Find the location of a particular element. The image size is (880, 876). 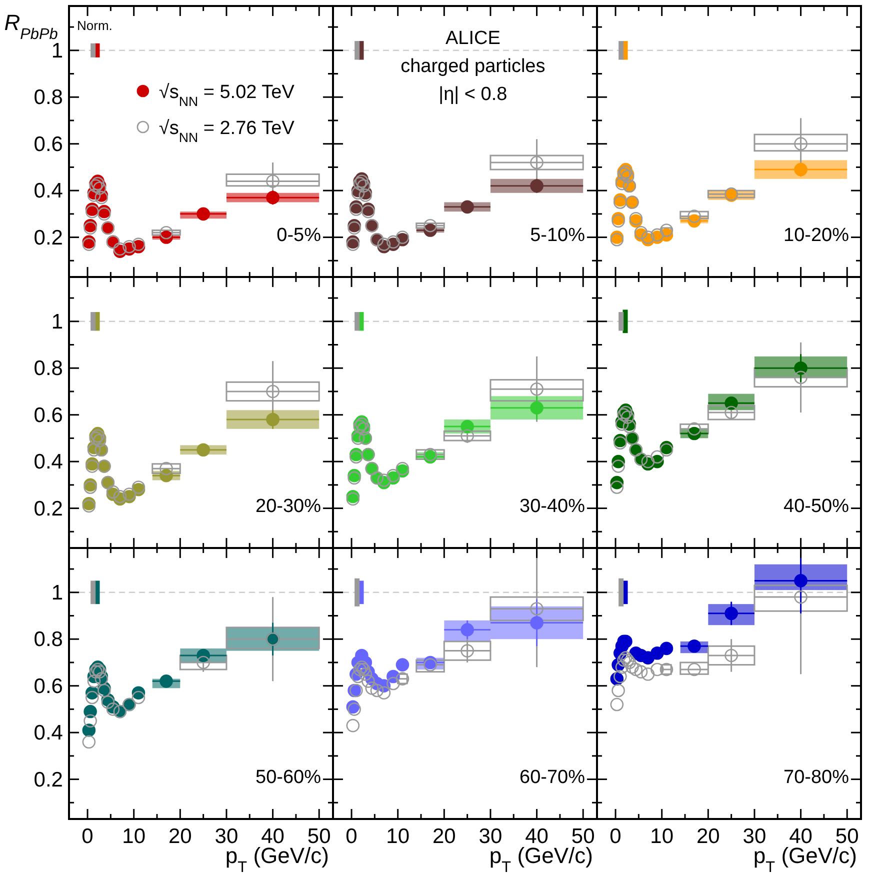

annotation: 50-60% is located at coordinates (289, 777).